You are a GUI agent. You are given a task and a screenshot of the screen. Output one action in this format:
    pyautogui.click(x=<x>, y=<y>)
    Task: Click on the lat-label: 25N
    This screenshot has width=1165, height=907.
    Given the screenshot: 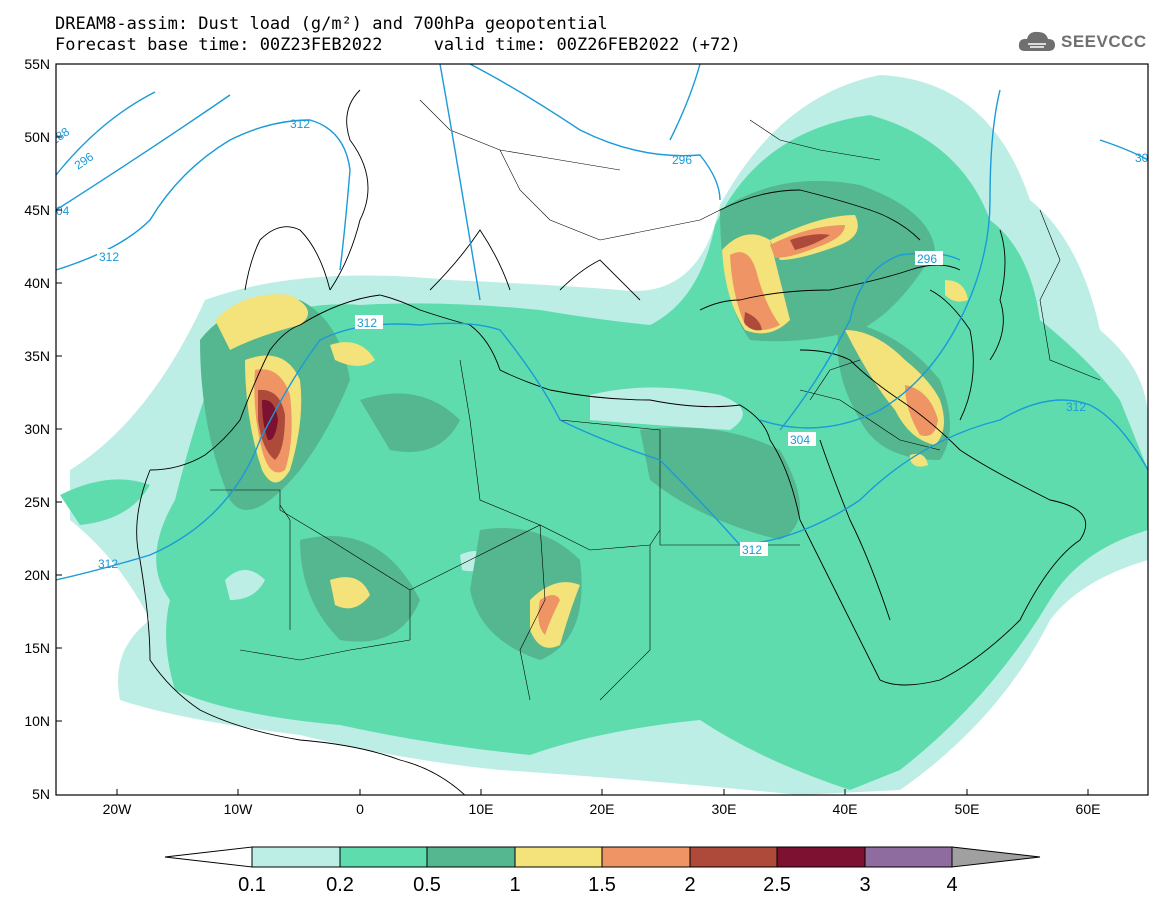 What is the action you would take?
    pyautogui.click(x=37, y=502)
    